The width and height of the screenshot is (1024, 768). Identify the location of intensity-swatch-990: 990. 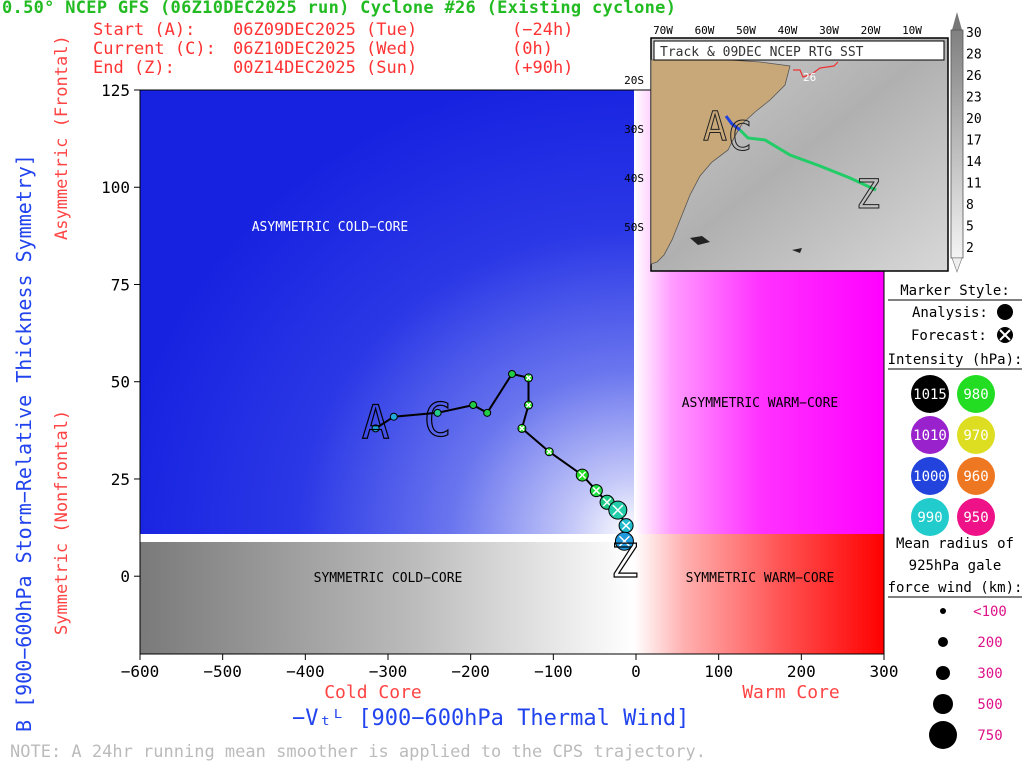
(930, 517).